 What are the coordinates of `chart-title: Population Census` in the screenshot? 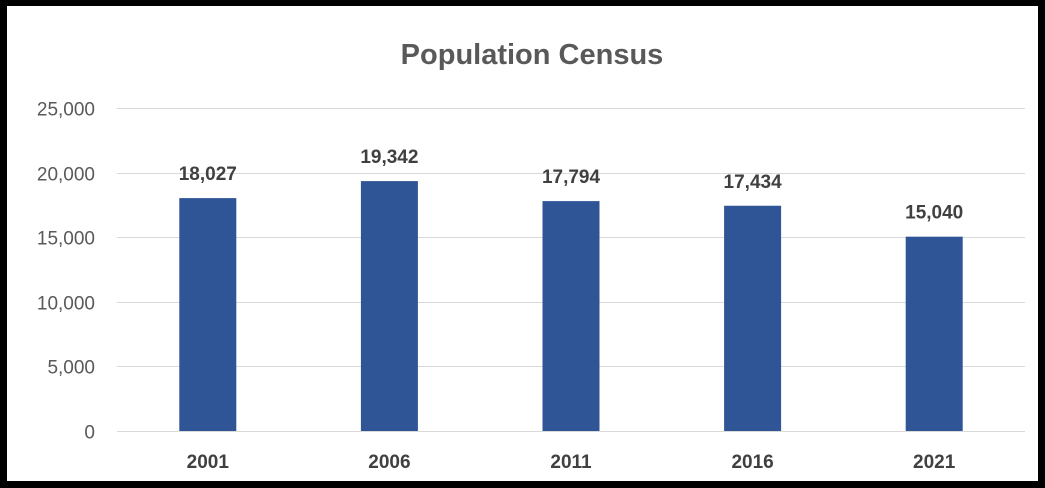 It's located at (532, 55).